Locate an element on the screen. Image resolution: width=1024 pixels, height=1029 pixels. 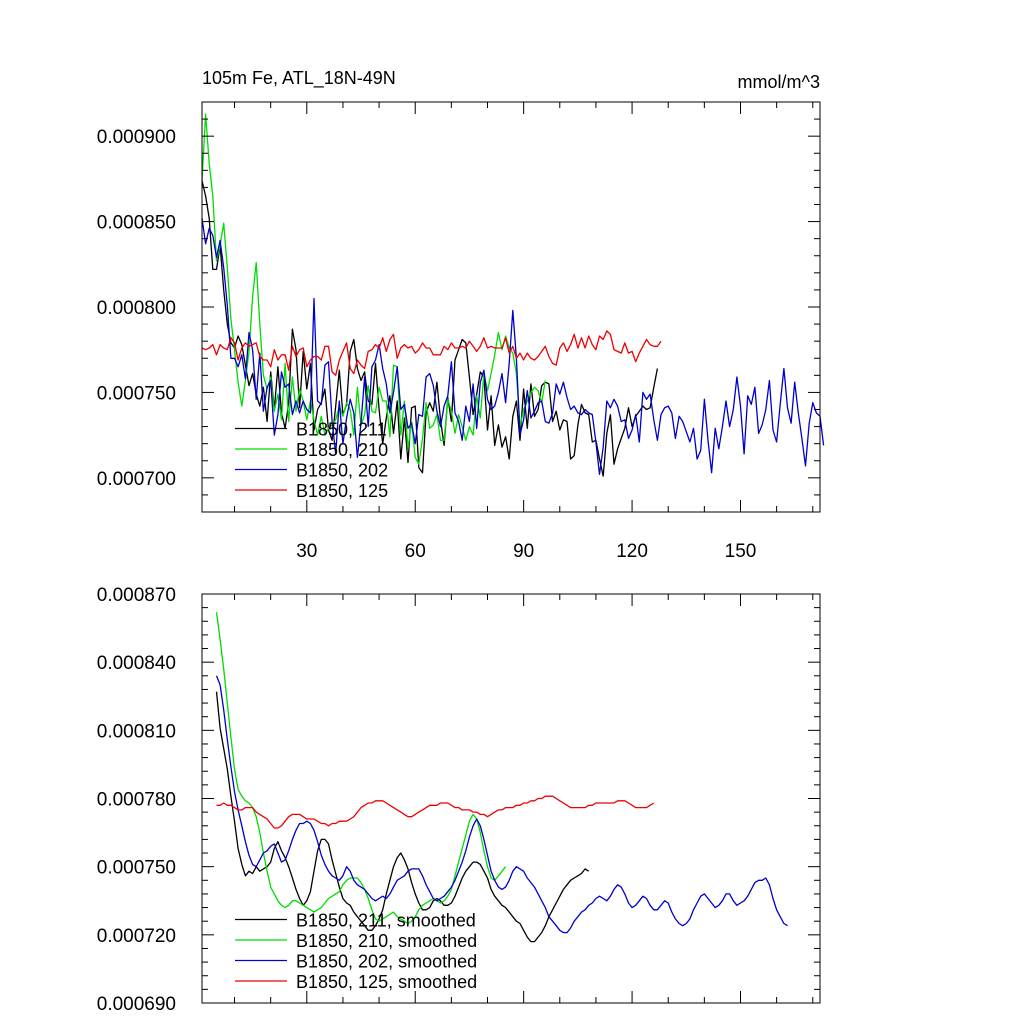
legend-label: B1850, 202 is located at coordinates (342, 471).